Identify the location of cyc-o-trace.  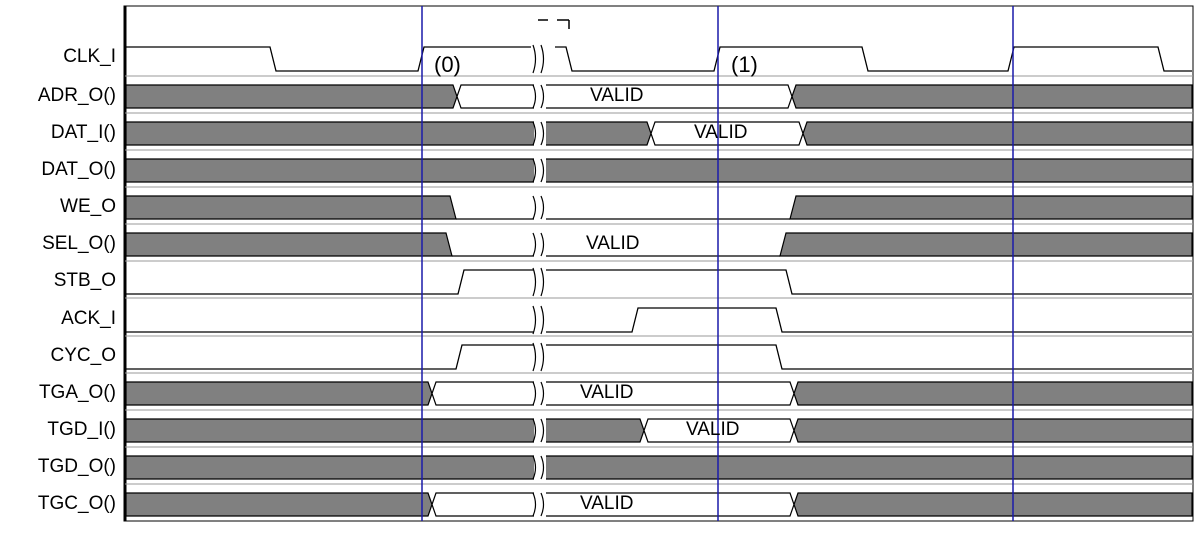
(659, 357).